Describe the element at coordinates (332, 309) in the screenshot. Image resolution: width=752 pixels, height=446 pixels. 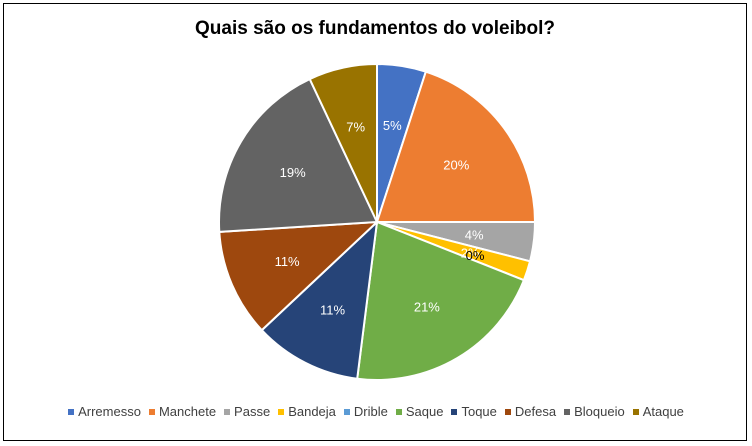
I see `data-label-toque: 11%` at that location.